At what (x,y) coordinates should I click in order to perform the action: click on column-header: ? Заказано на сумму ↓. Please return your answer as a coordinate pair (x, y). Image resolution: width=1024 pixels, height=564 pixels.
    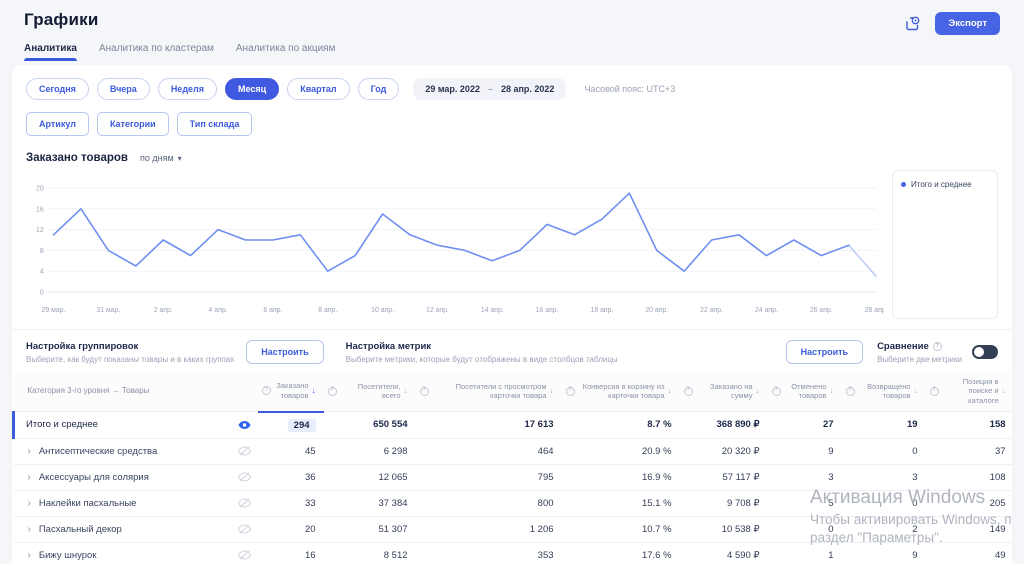
    Looking at the image, I should click on (723, 393).